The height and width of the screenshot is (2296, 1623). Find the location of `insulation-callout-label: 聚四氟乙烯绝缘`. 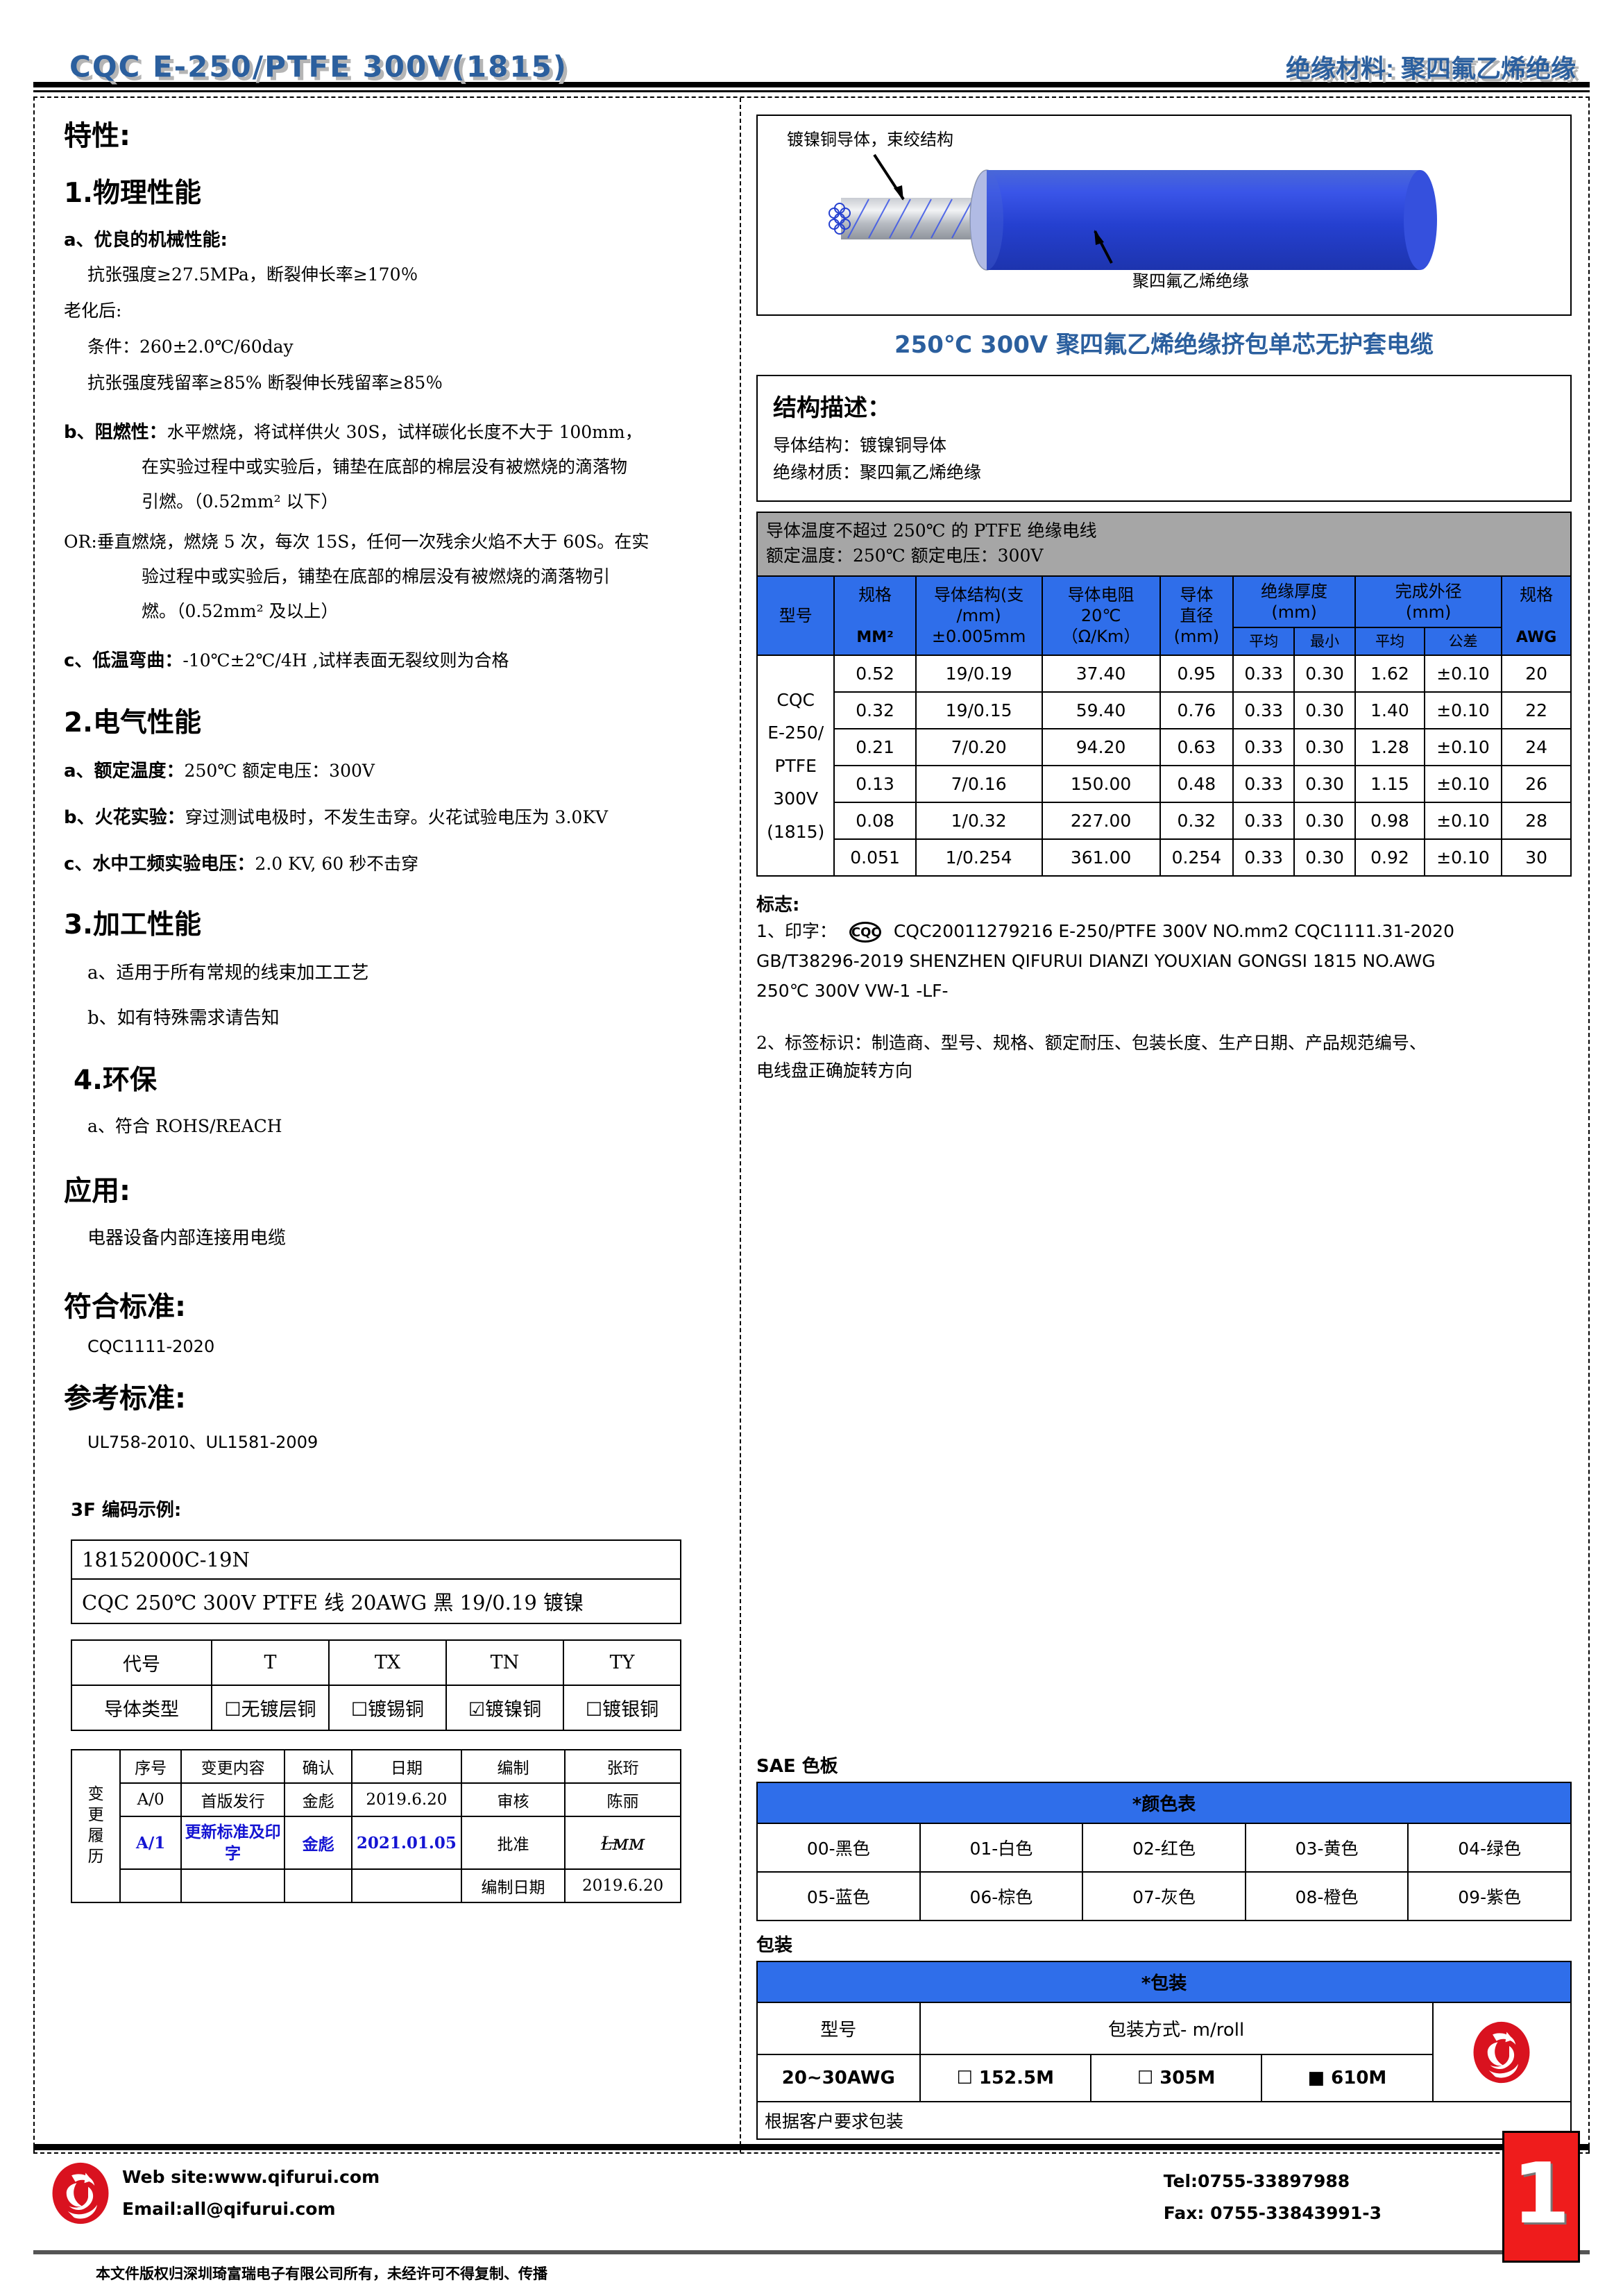

insulation-callout-label: 聚四氟乙烯绝缘 is located at coordinates (1190, 281).